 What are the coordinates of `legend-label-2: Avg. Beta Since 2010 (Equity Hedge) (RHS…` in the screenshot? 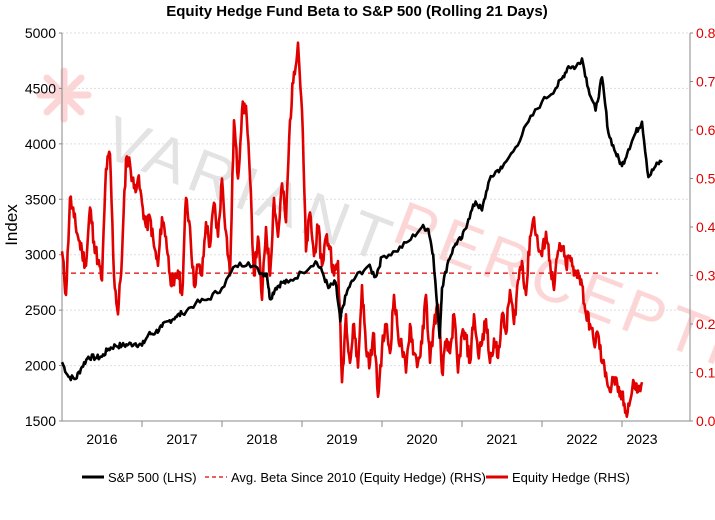 It's located at (358, 477).